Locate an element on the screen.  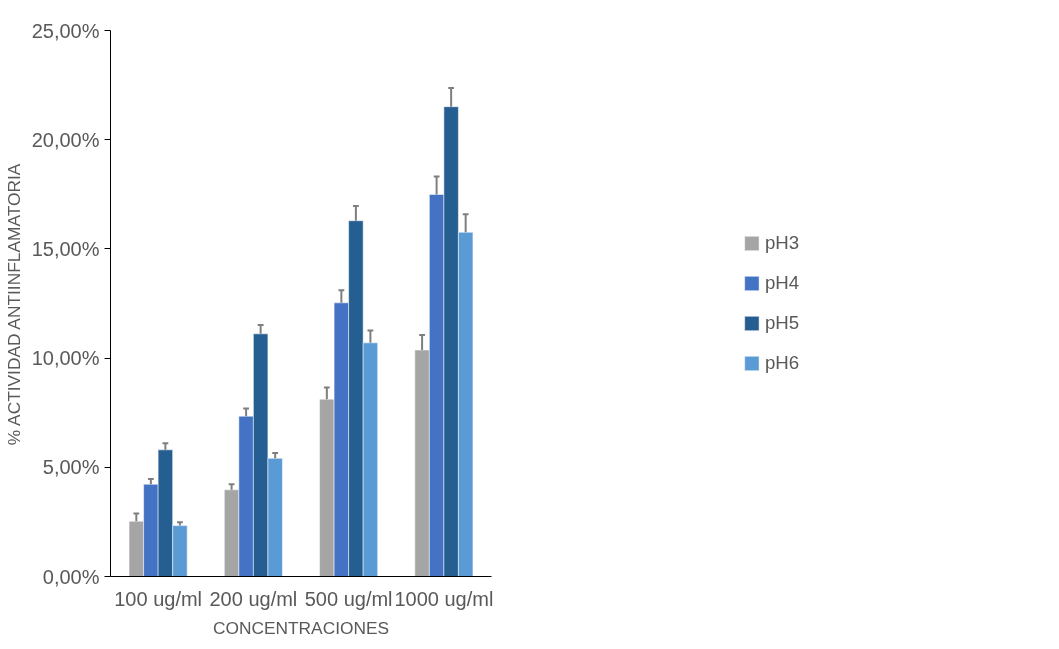
y-tick-label: 5,00% is located at coordinates (71, 467).